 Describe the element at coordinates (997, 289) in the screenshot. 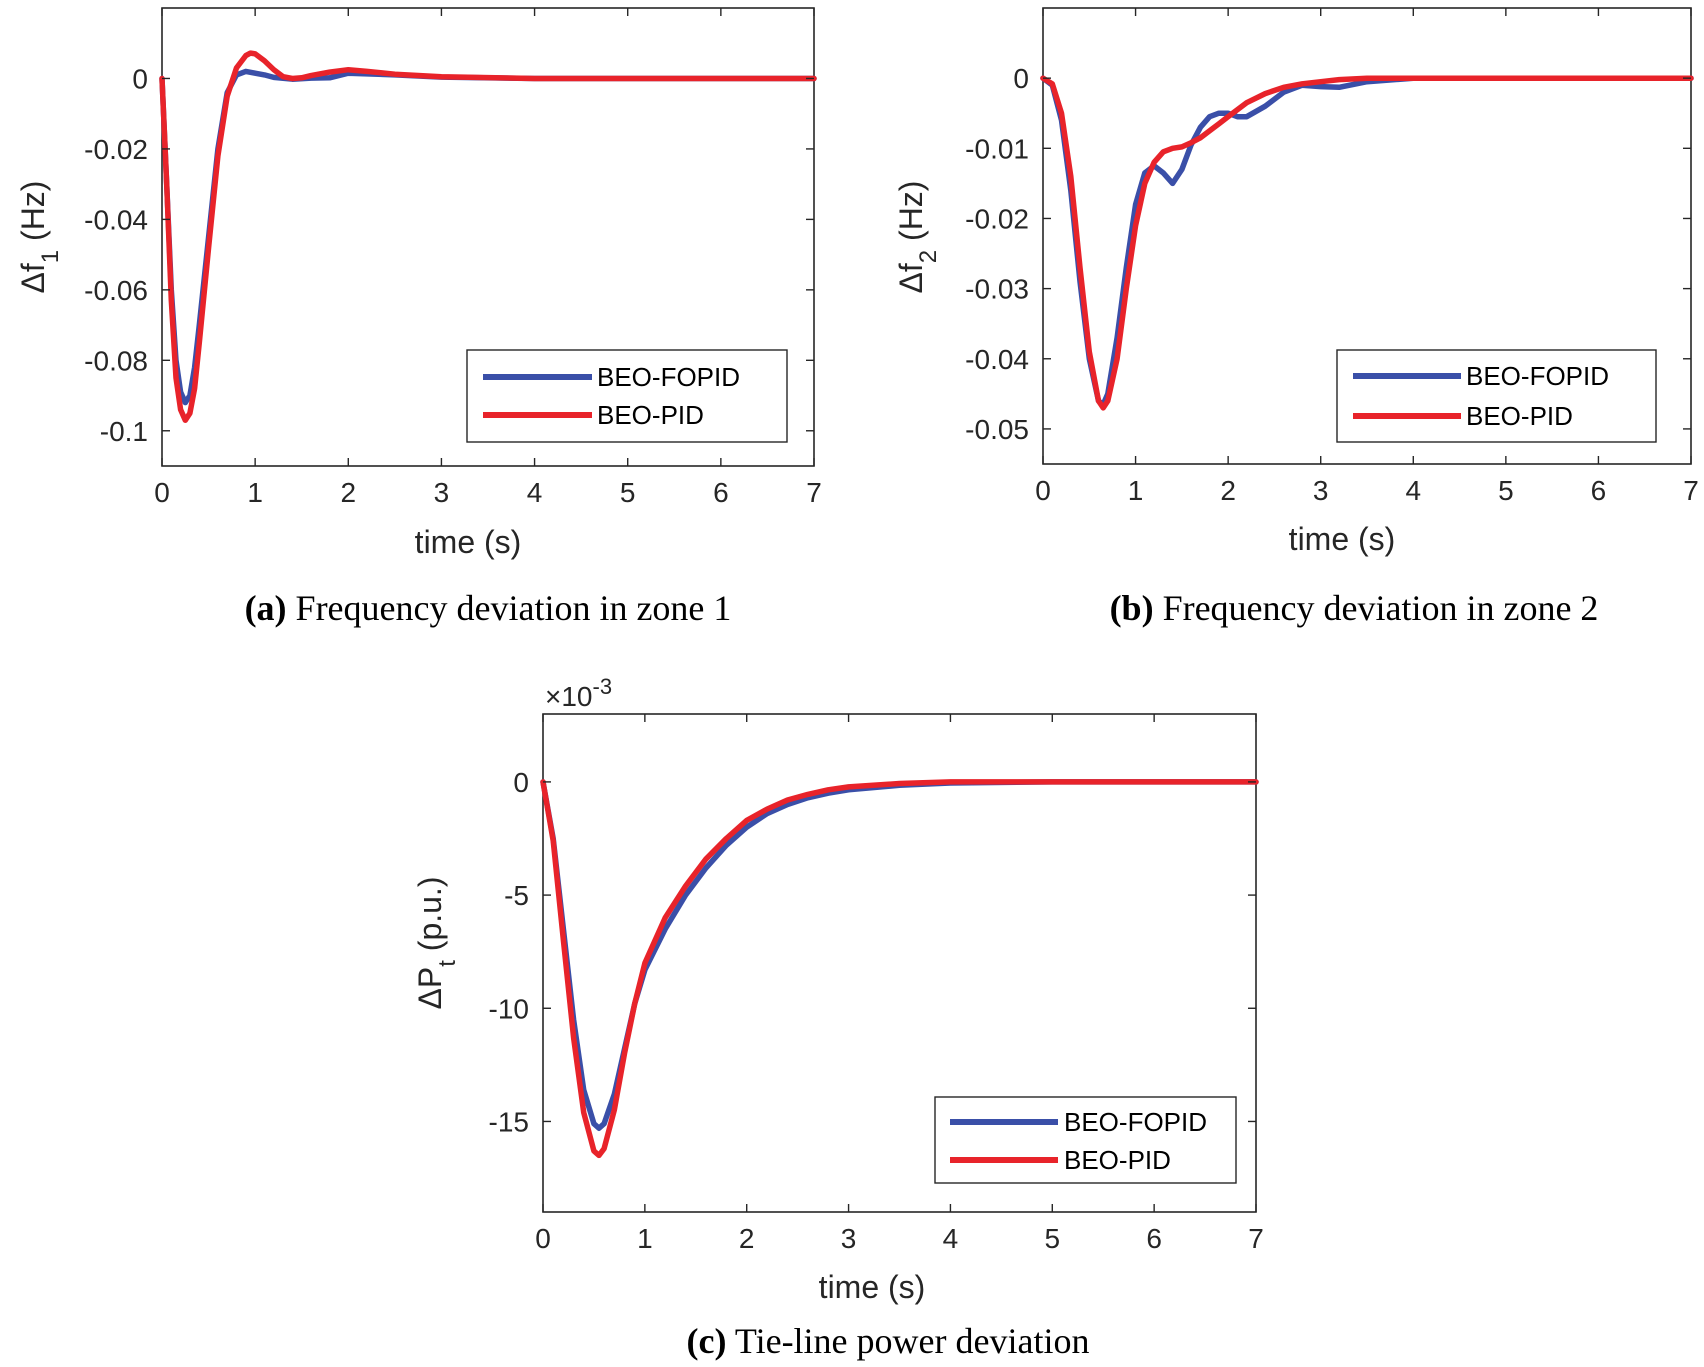

I see `y-tick-label-b-3: -0.03` at that location.